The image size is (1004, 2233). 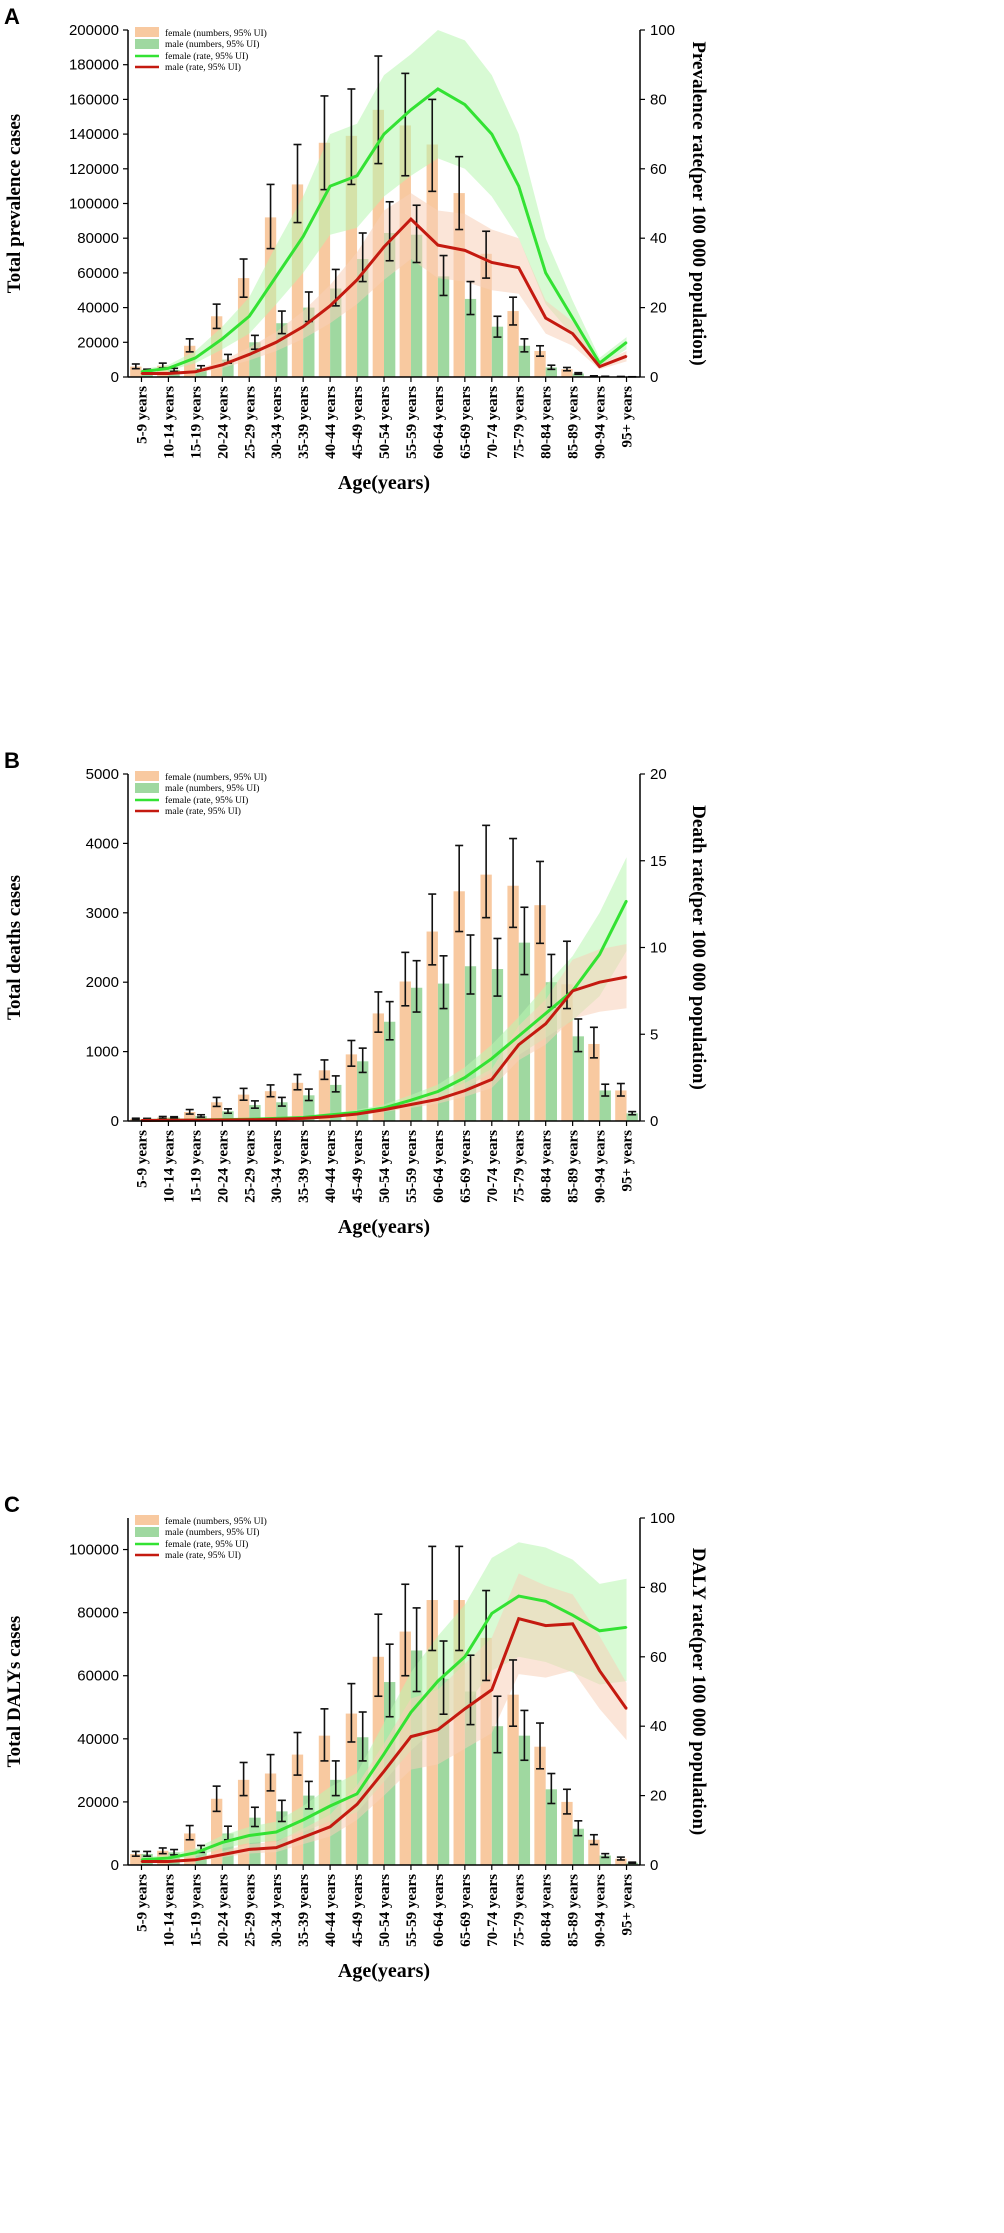 I want to click on y2-axis-title: DALY rate(per 100 000 population), so click(x=698, y=1691).